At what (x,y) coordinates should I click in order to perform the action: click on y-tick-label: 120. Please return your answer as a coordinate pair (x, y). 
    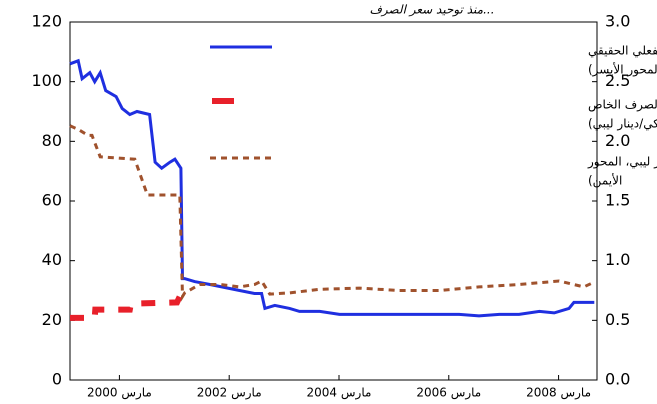
    Looking at the image, I should click on (46, 21).